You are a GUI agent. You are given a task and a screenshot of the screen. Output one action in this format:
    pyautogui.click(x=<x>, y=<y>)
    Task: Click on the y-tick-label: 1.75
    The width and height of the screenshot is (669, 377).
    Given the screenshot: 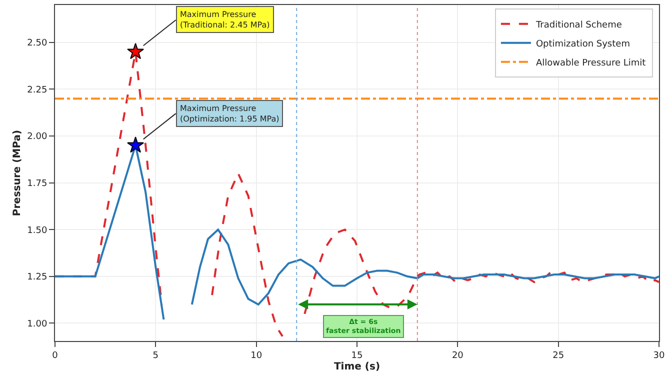 What is the action you would take?
    pyautogui.click(x=37, y=183)
    